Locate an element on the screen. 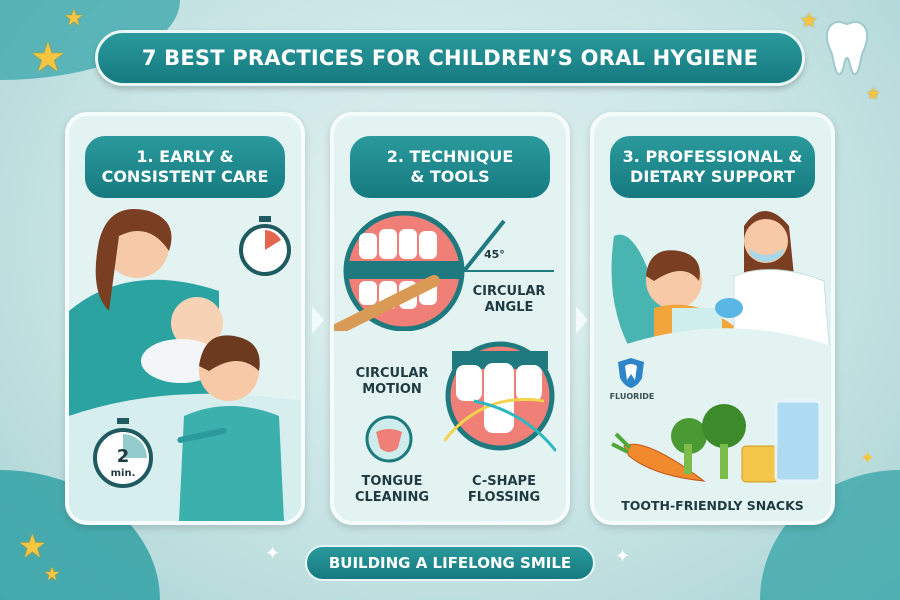 The height and width of the screenshot is (600, 900). fluoride-label: FLUORIDE is located at coordinates (632, 396).